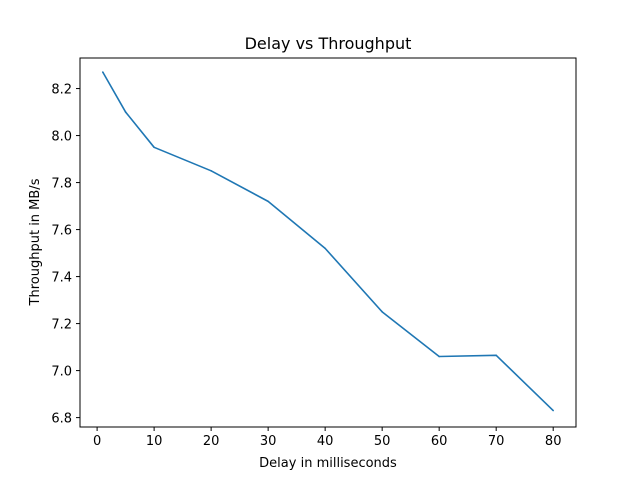  What do you see at coordinates (211, 441) in the screenshot?
I see `x-tick-label: 20` at bounding box center [211, 441].